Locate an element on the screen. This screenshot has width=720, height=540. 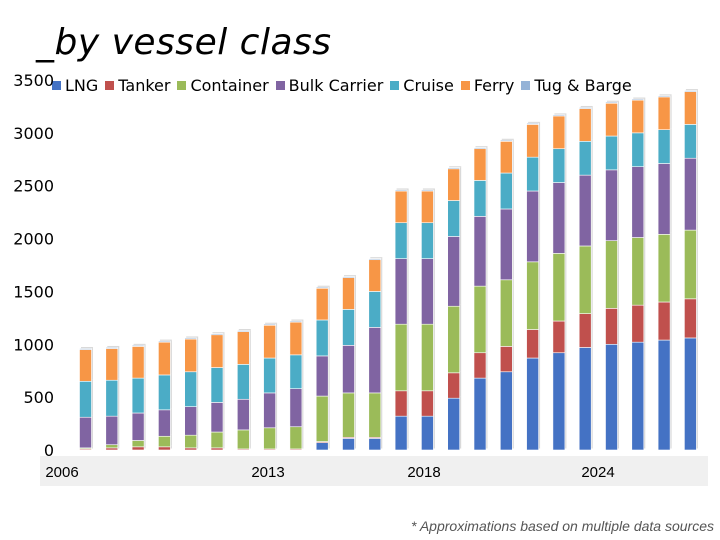
bar-segment-lng-2015 is located at coordinates (322, 446).